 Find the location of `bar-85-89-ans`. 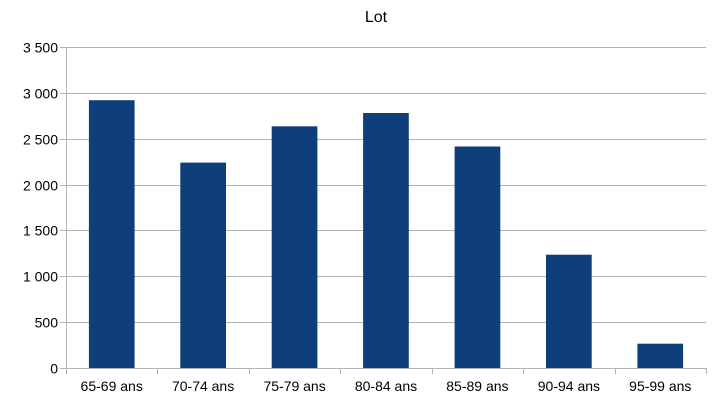

bar-85-89-ans is located at coordinates (477, 257).